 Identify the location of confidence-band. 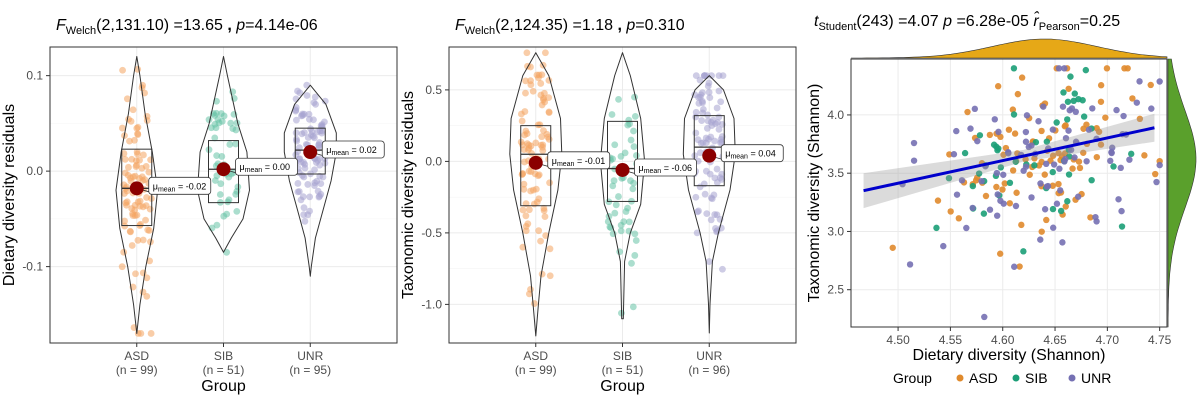
(1009, 161).